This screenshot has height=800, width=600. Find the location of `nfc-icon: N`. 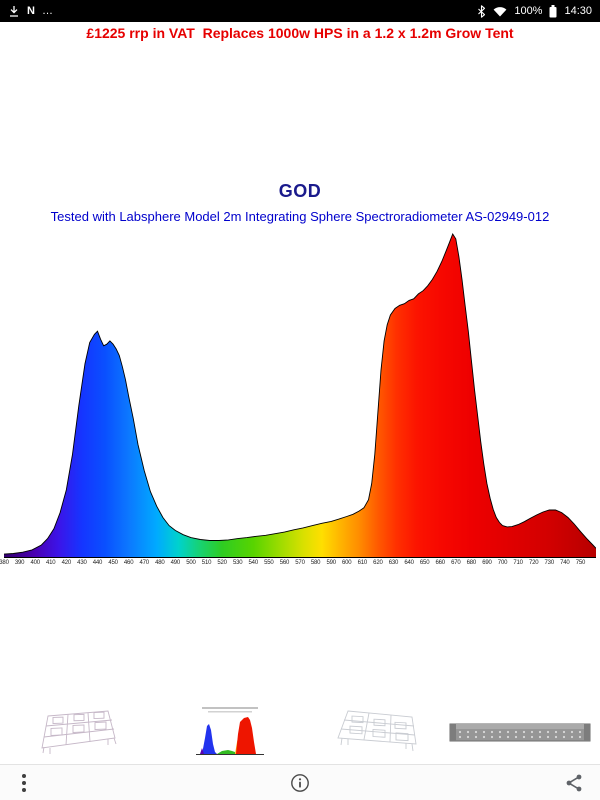

nfc-icon: N is located at coordinates (31, 10).